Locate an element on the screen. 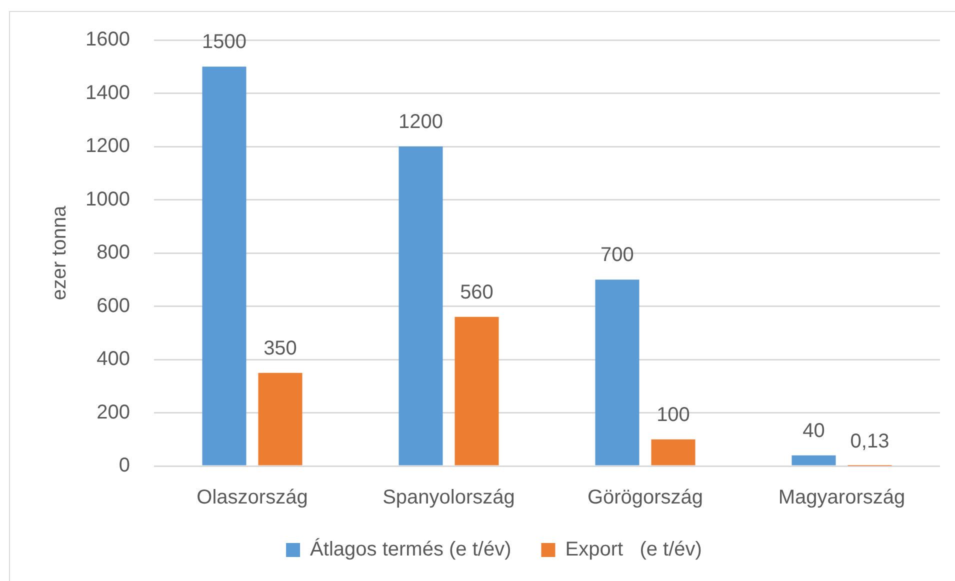  x-tick-label: Olaszország is located at coordinates (252, 497).